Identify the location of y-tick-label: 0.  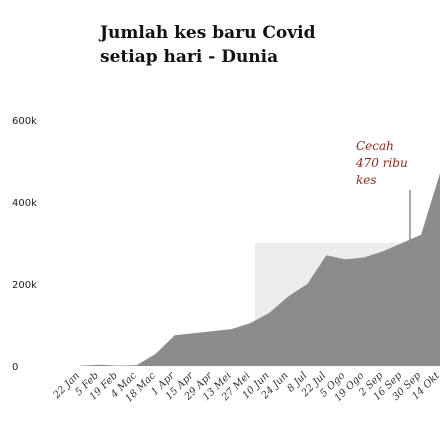
(15, 367).